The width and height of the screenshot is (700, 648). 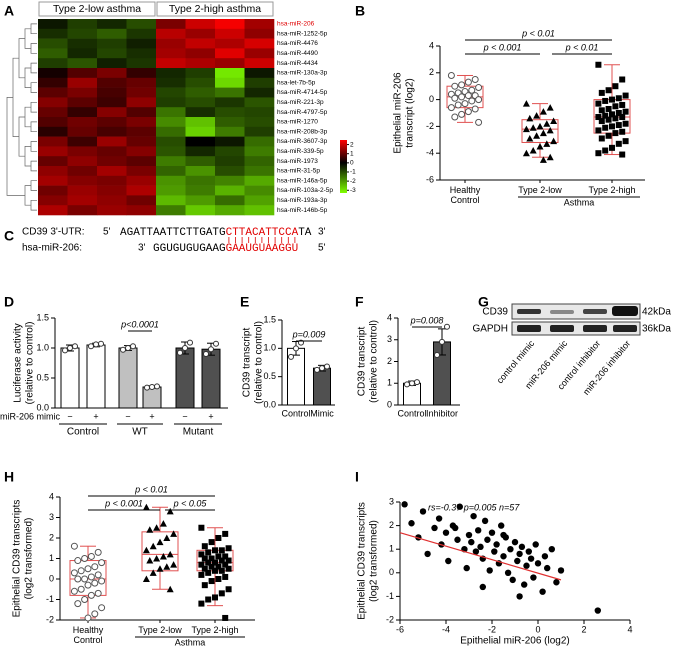 What do you see at coordinates (629, 629) in the screenshot?
I see `x-tick-label: 4` at bounding box center [629, 629].